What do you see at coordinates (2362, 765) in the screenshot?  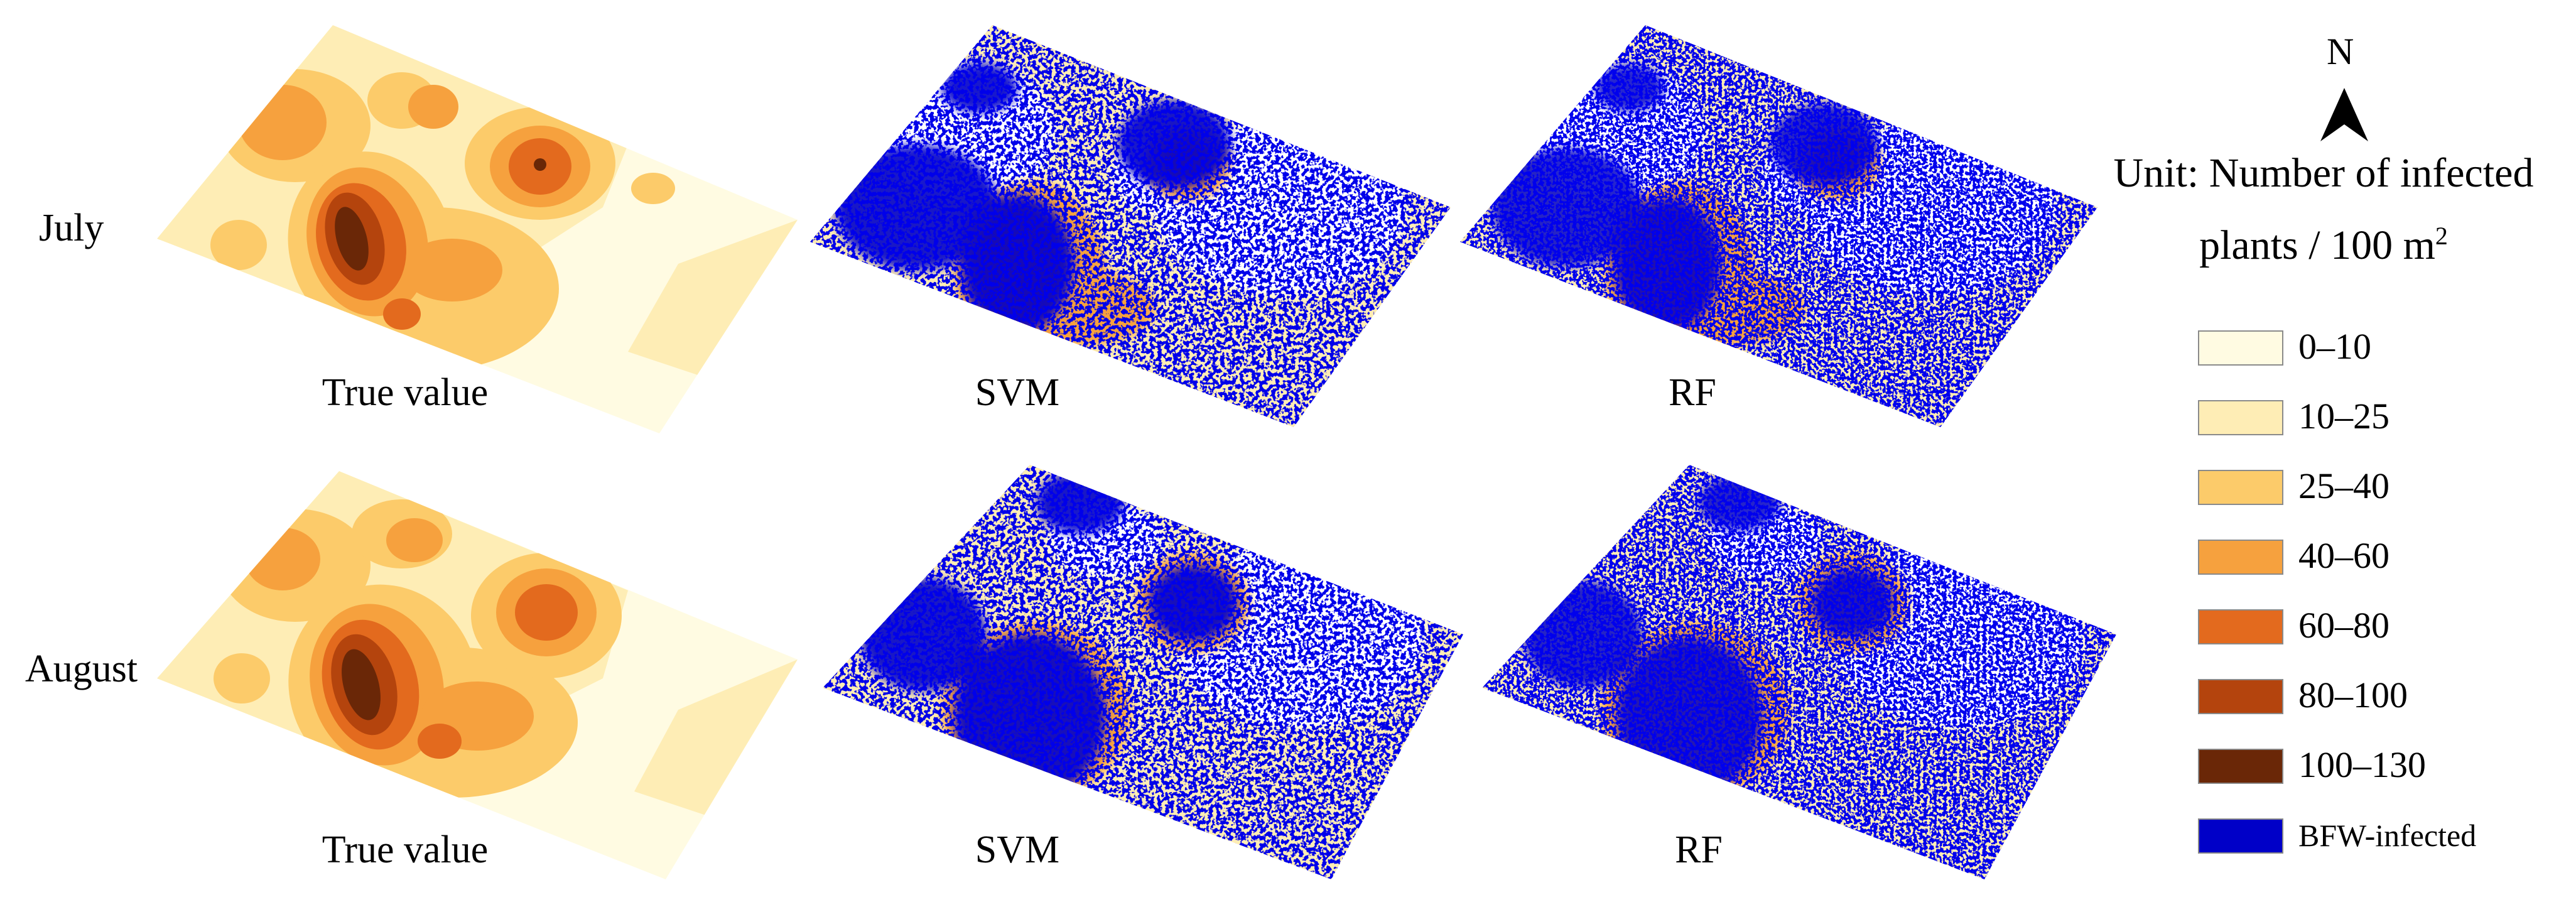 I see `legend-label: 100–130` at bounding box center [2362, 765].